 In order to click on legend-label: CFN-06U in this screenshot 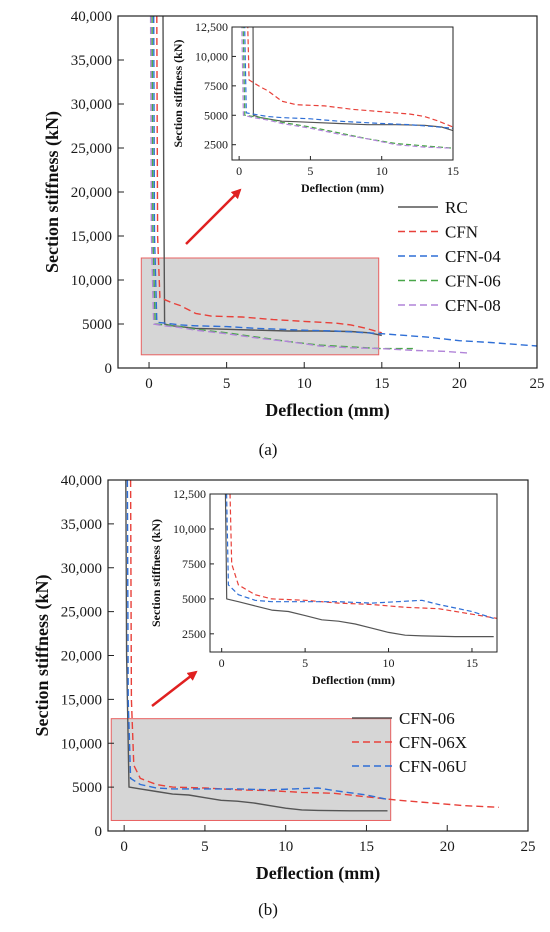, I will do `click(433, 766)`.